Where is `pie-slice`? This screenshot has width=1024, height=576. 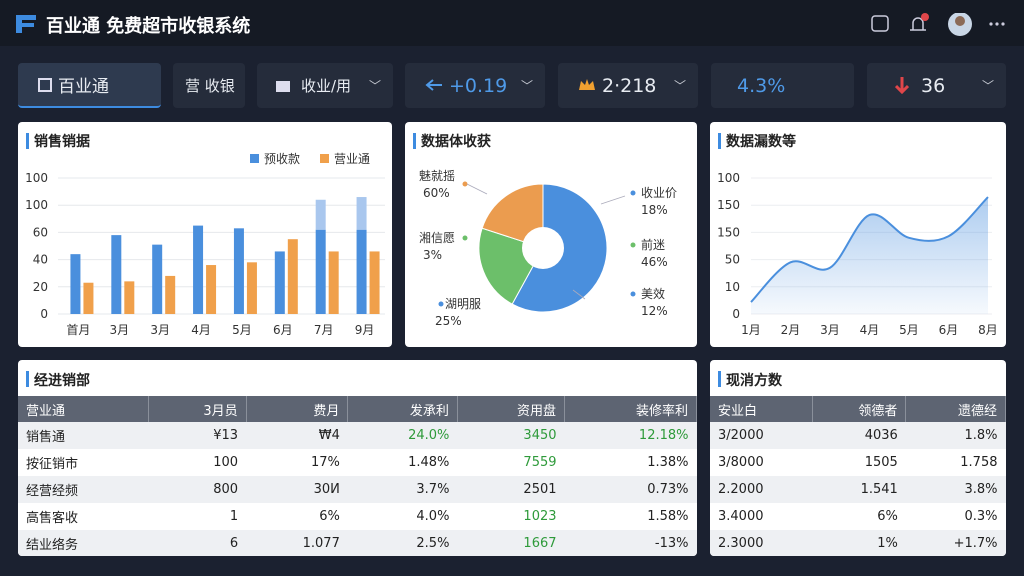
pie-slice is located at coordinates (512, 216).